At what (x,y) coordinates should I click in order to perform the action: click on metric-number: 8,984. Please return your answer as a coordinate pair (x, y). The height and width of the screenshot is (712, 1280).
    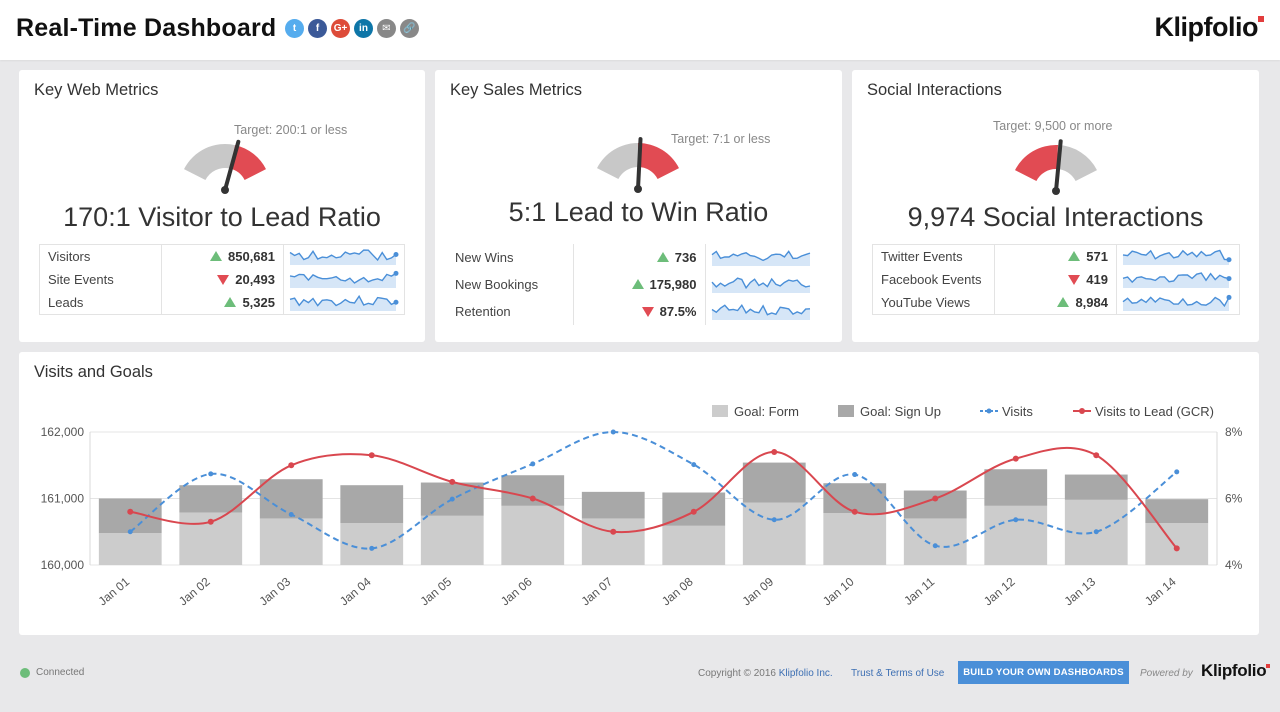
    Looking at the image, I should click on (1091, 302).